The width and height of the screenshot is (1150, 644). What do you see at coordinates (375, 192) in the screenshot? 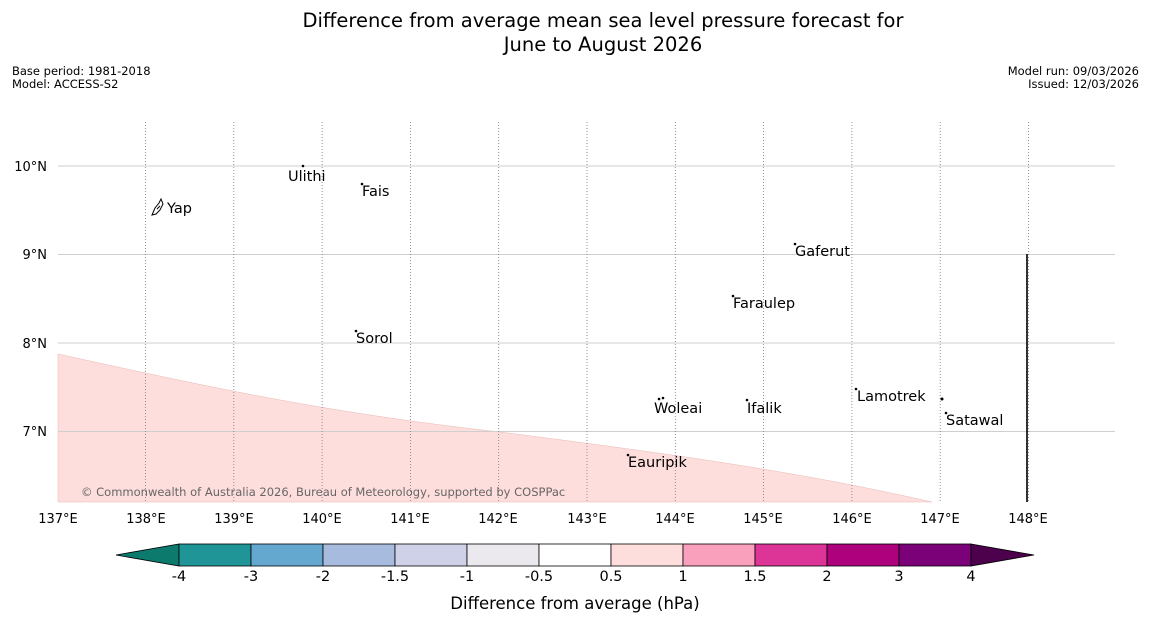
I see `place-label-fais: Fais` at bounding box center [375, 192].